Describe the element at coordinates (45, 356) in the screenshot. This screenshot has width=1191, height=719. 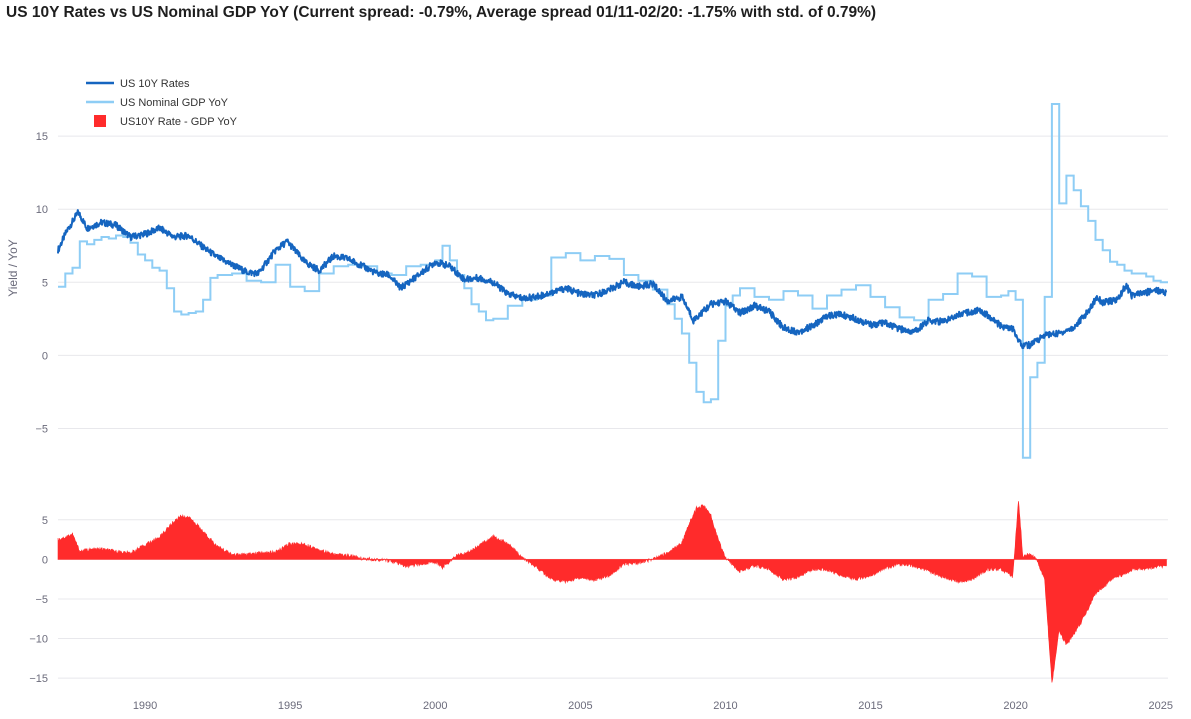
I see `top-y-tick-label: 0` at that location.